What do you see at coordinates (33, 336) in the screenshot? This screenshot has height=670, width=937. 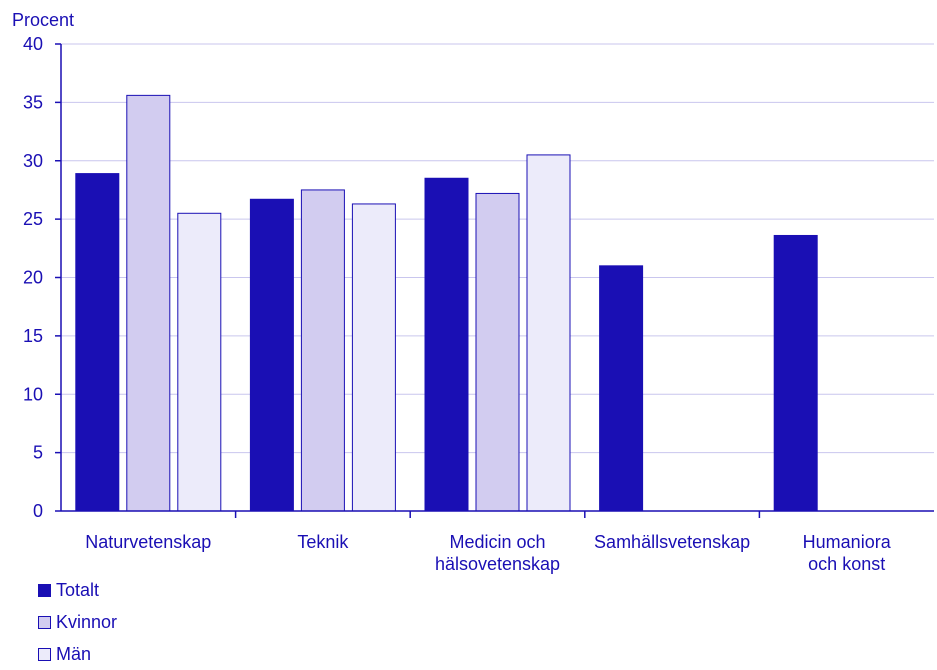 I see `y-tick-label: 15` at bounding box center [33, 336].